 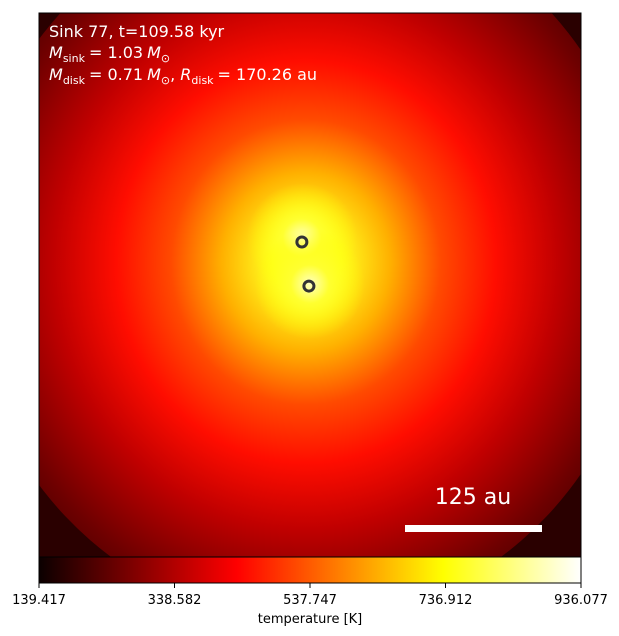 I want to click on sink-mass-annotation: Msink = 1.03 M⊙, so click(x=109, y=54).